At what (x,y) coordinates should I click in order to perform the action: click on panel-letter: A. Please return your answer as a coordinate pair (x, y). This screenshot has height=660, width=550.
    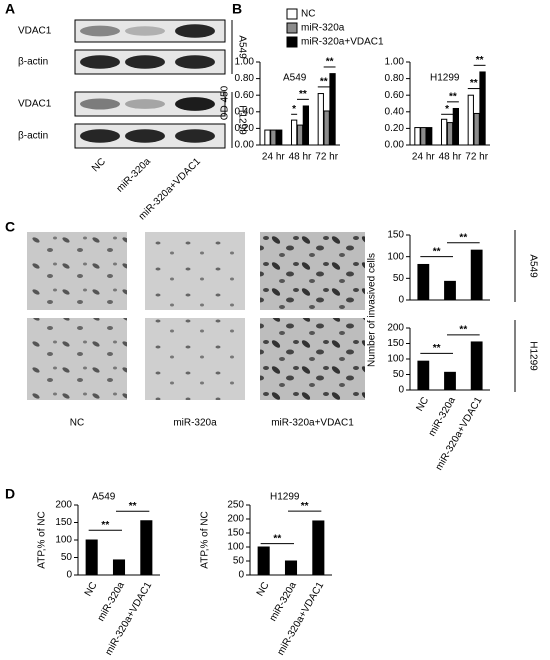
    Looking at the image, I should click on (10, 9).